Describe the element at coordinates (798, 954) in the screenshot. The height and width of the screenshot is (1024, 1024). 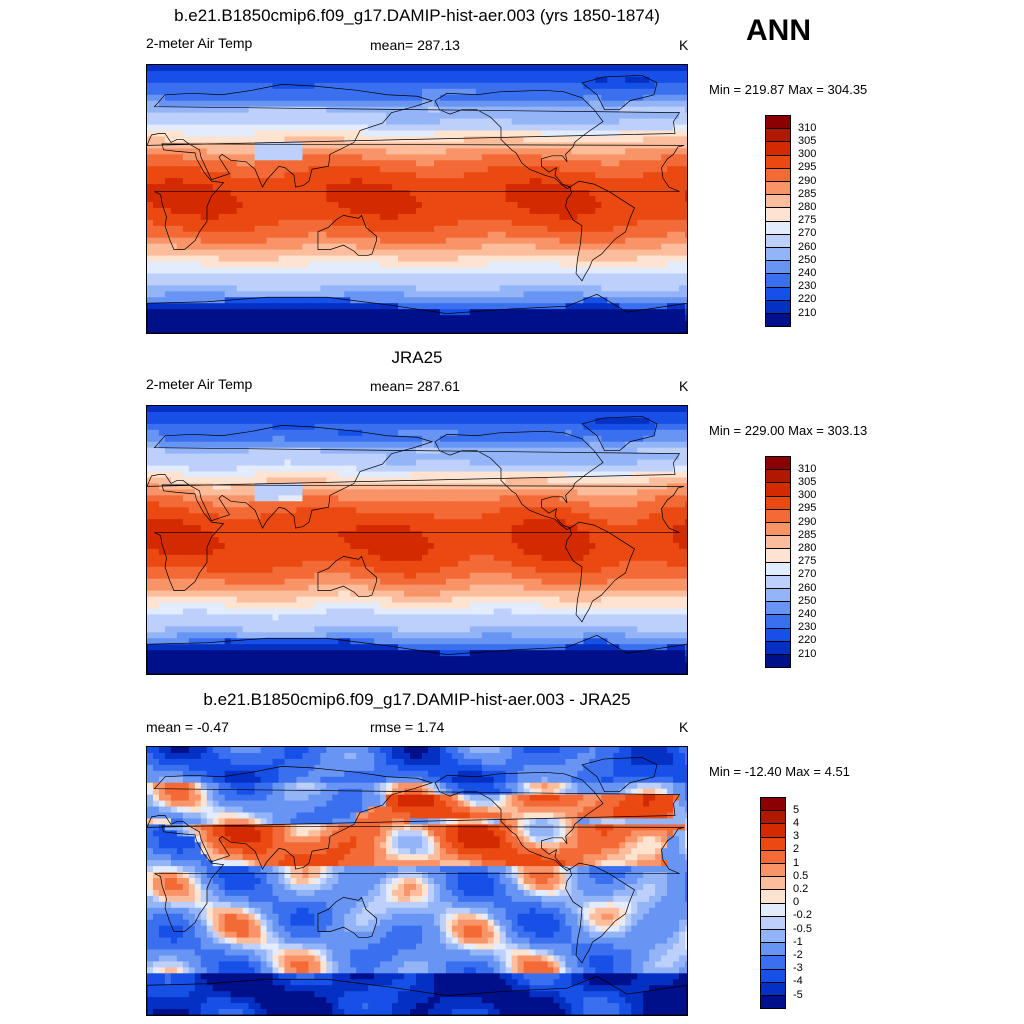
I see `colorbar-label: -2` at that location.